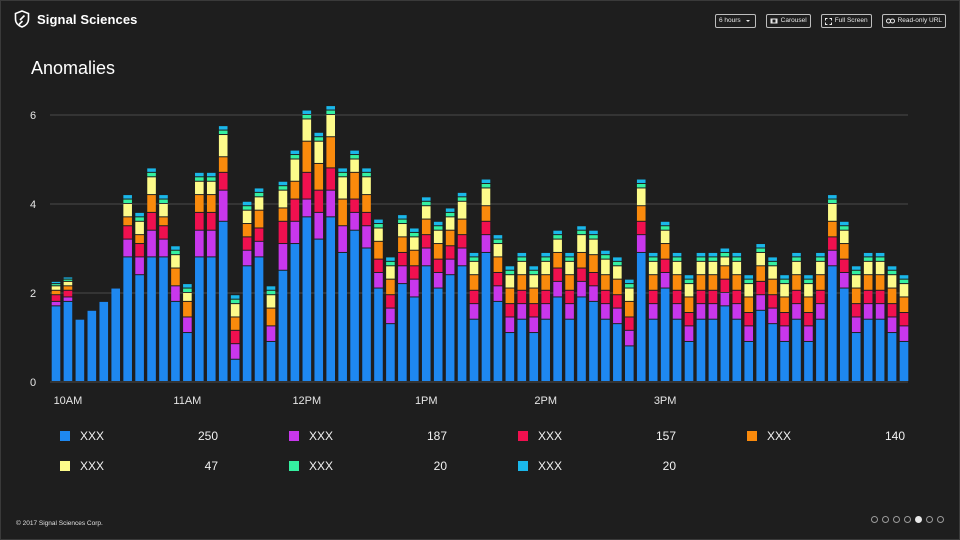 The image size is (960, 540). What do you see at coordinates (369, 466) in the screenshot?
I see `legend-item: XXX 20` at bounding box center [369, 466].